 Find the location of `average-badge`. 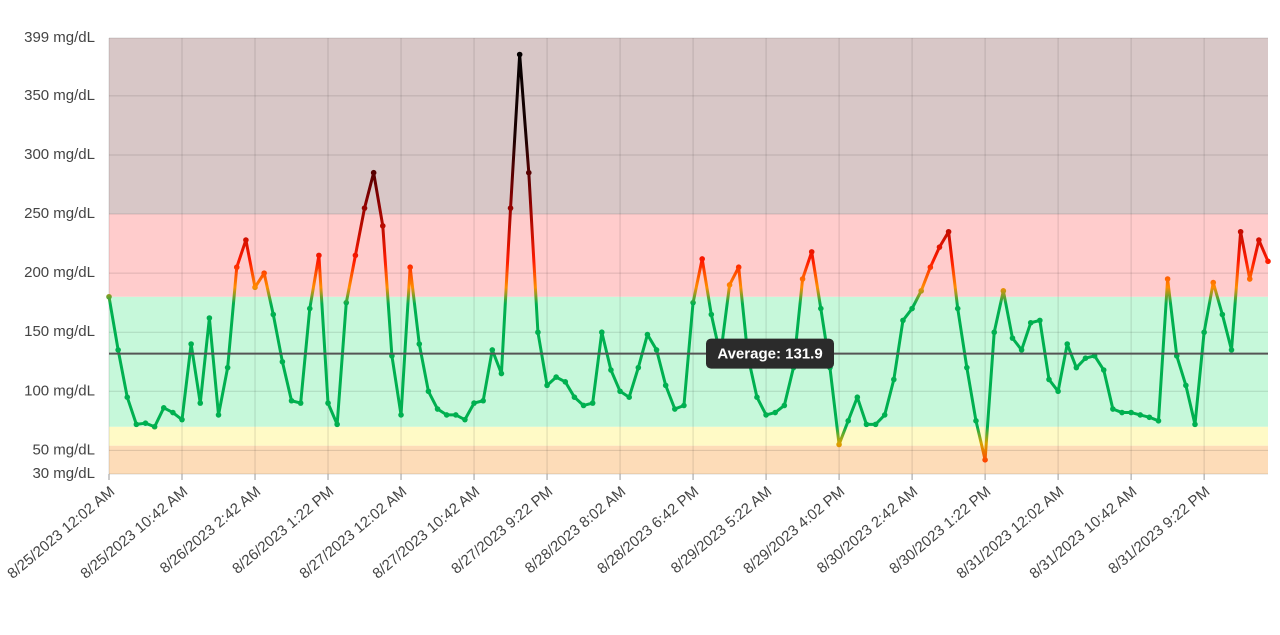

average-badge is located at coordinates (770, 353).